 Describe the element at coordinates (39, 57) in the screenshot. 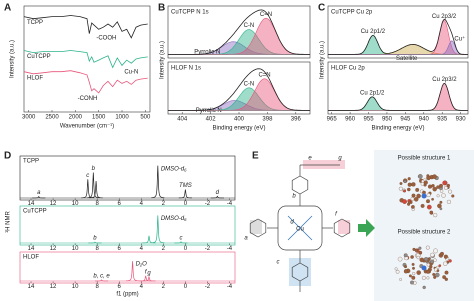

I see `series-label: CuTCPP` at that location.